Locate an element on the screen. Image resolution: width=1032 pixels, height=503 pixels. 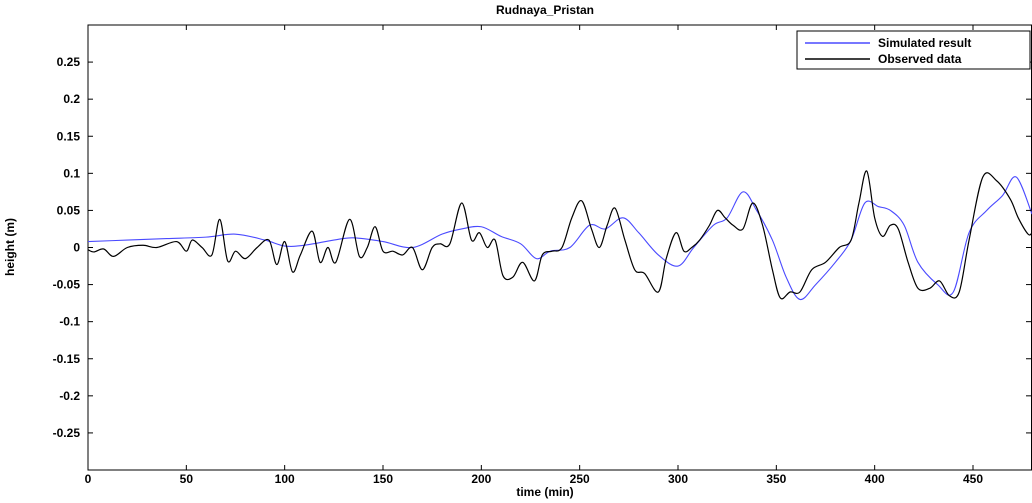
legend-label-observed: Observed data is located at coordinates (920, 59).